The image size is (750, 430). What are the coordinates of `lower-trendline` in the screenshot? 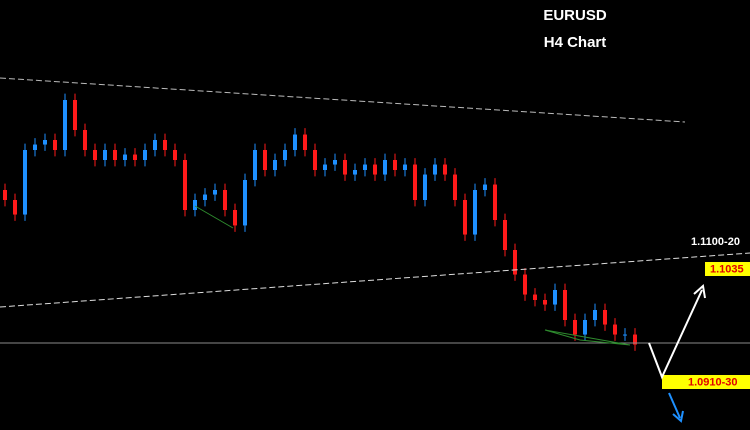 It's located at (375, 280).